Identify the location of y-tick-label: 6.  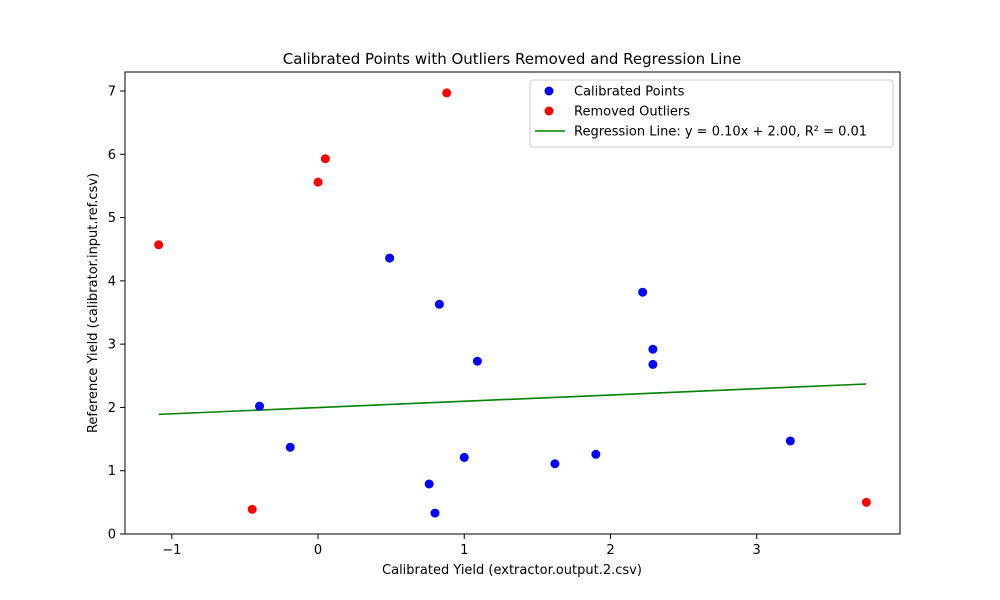
(112, 155).